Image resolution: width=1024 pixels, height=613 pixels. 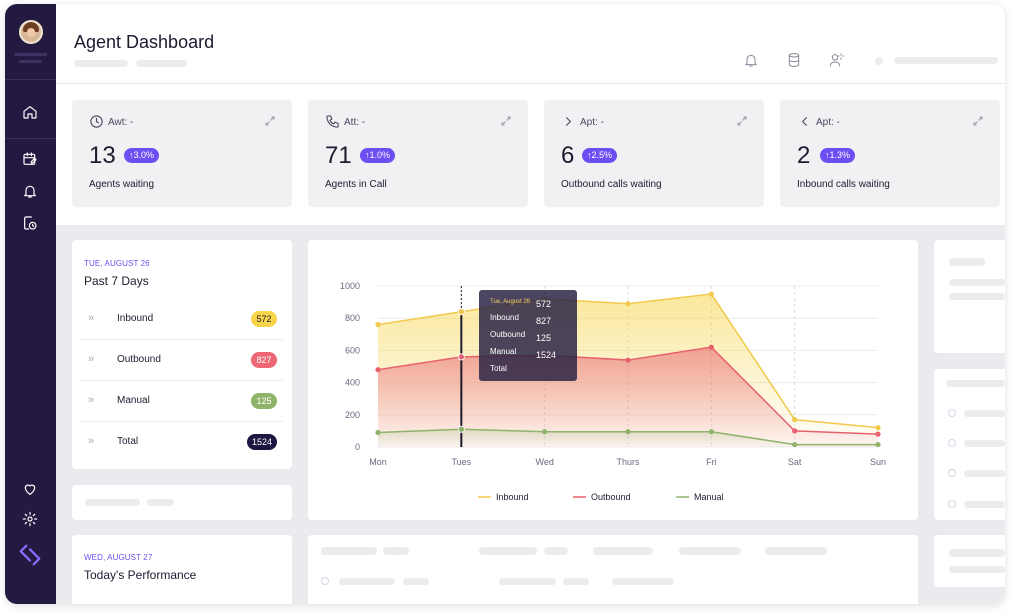 I want to click on users-settings-icon, so click(x=837, y=60).